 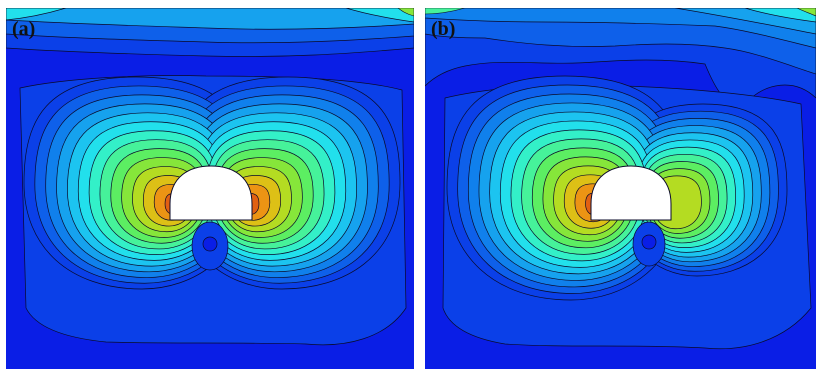 I want to click on panel-divider, so click(x=419, y=185).